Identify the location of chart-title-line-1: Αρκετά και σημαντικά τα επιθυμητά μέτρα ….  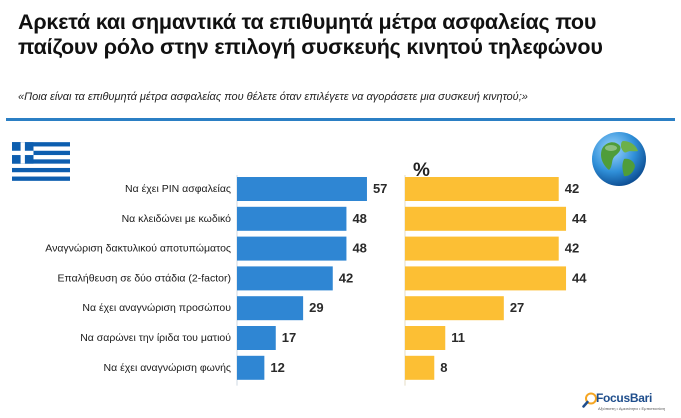
(307, 22).